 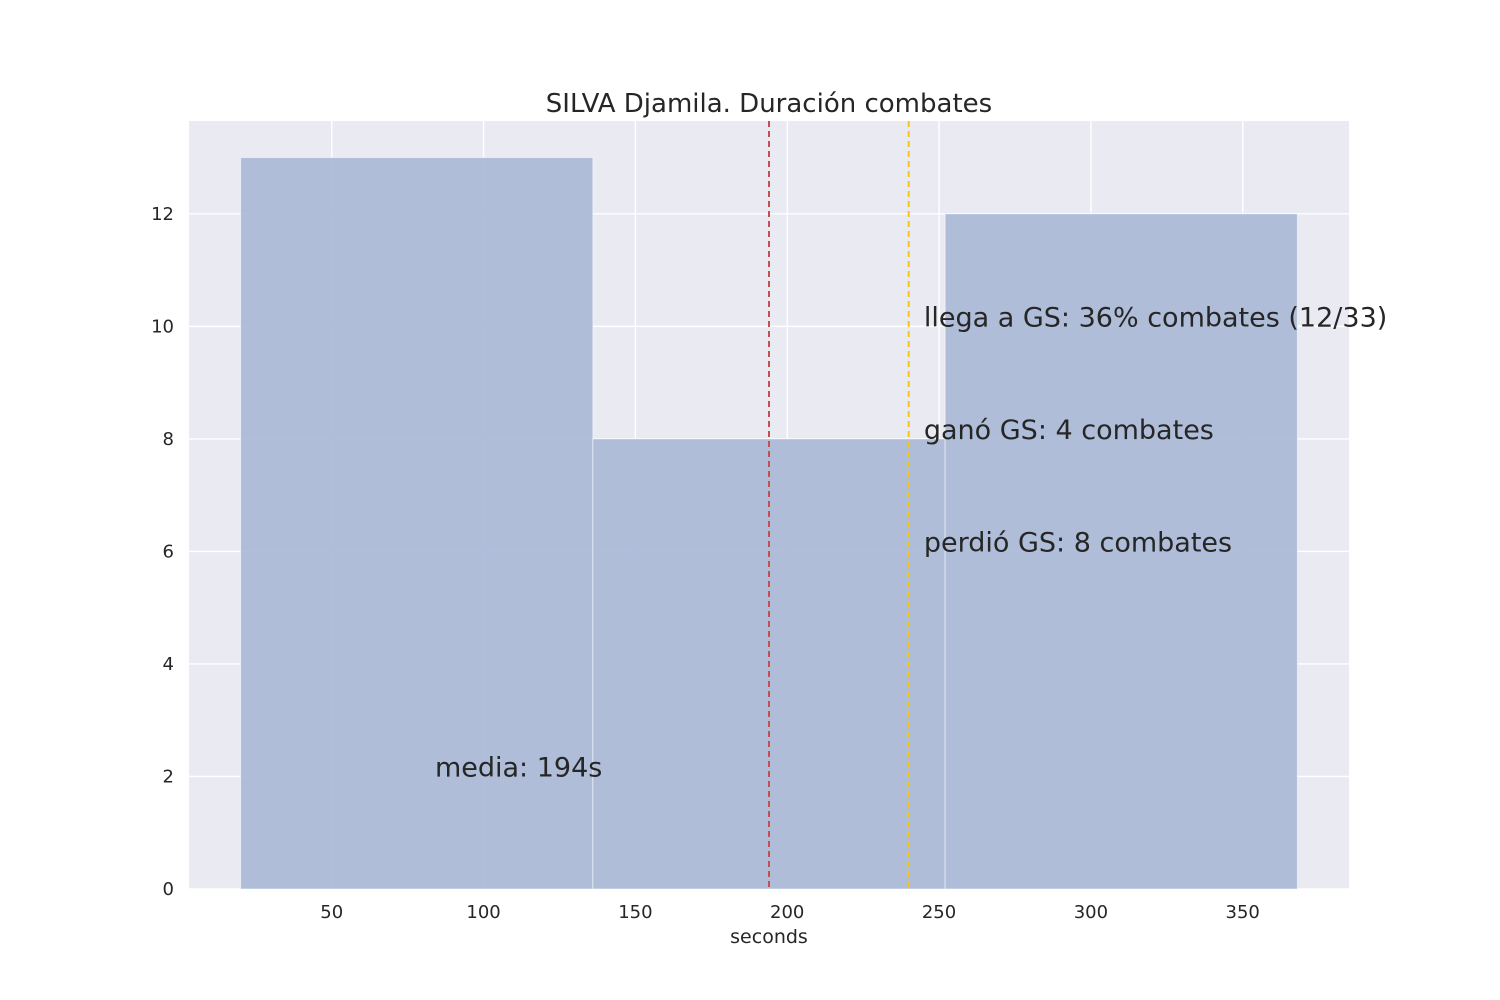 What do you see at coordinates (839, 505) in the screenshot?
I see `reference-lines` at bounding box center [839, 505].